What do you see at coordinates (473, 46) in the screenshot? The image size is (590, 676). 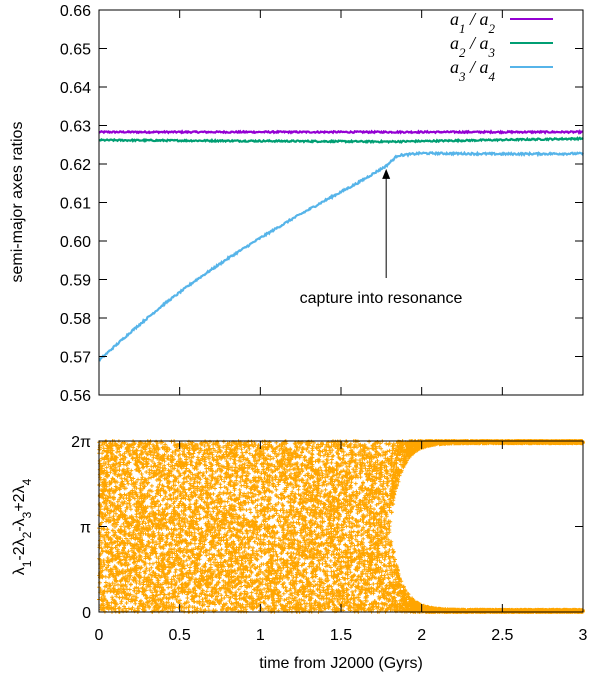 I see `legend-label-2: a2 / a3` at bounding box center [473, 46].